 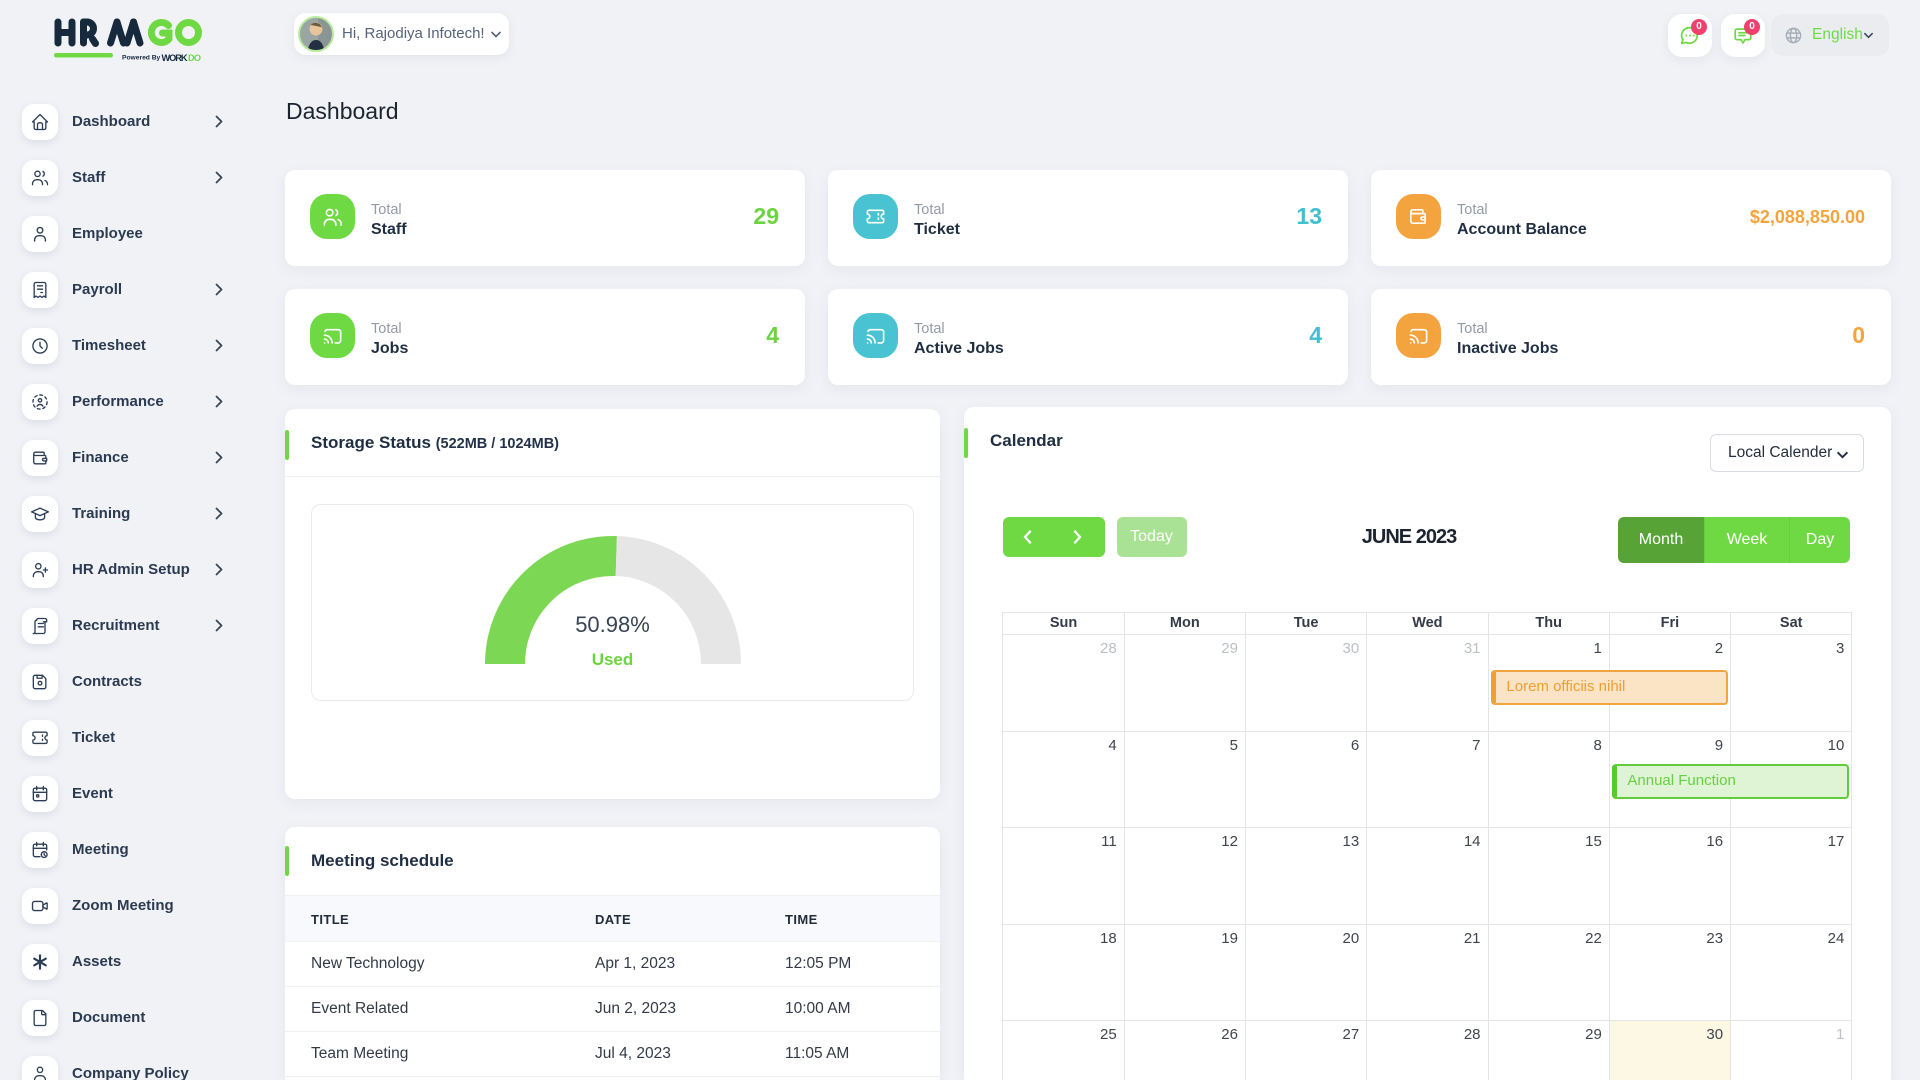 I want to click on svg-text: DO, so click(x=194, y=58).